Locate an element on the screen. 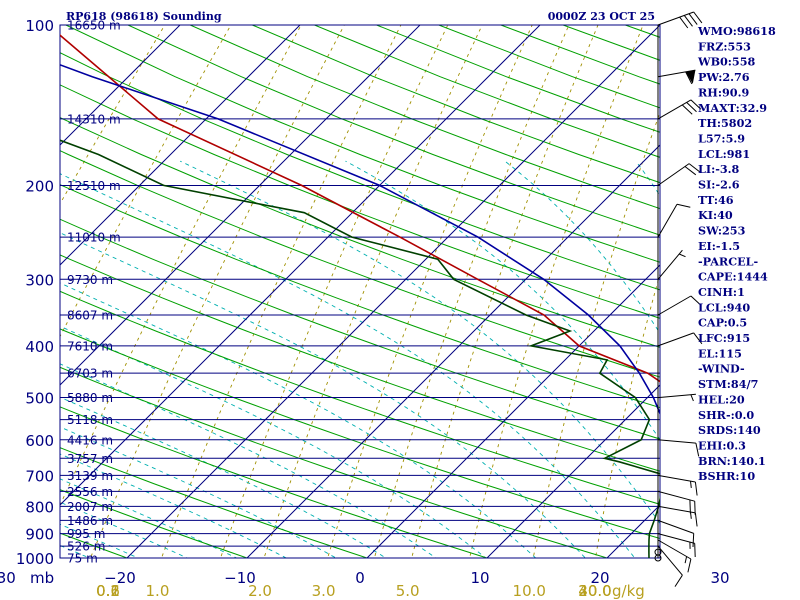 This screenshot has width=800, height=600. index-line: LCL:940 is located at coordinates (724, 307).